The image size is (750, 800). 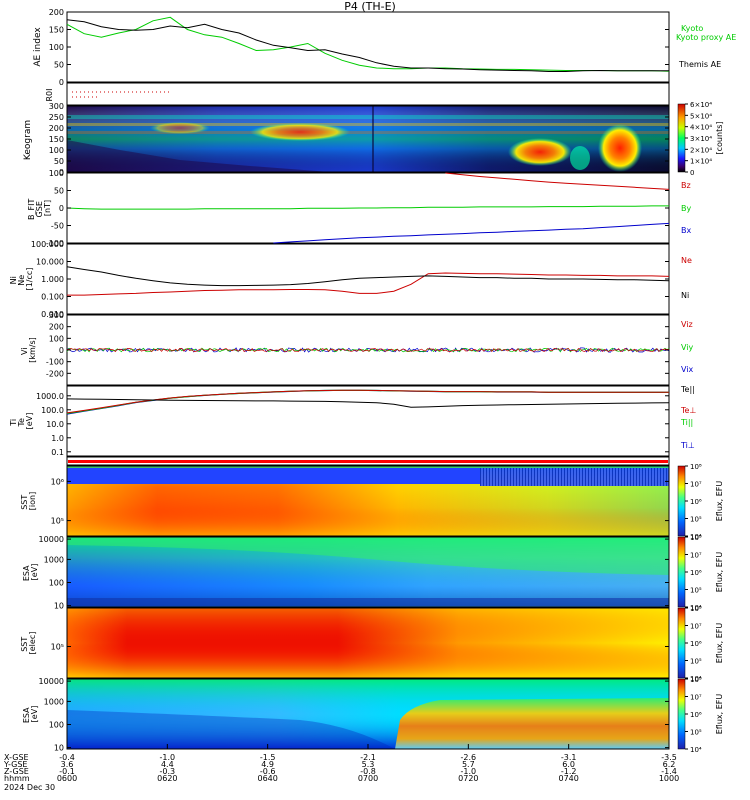 What do you see at coordinates (39, 208) in the screenshot?
I see `y-axis-label: B_FIT GSE [nT]` at bounding box center [39, 208].